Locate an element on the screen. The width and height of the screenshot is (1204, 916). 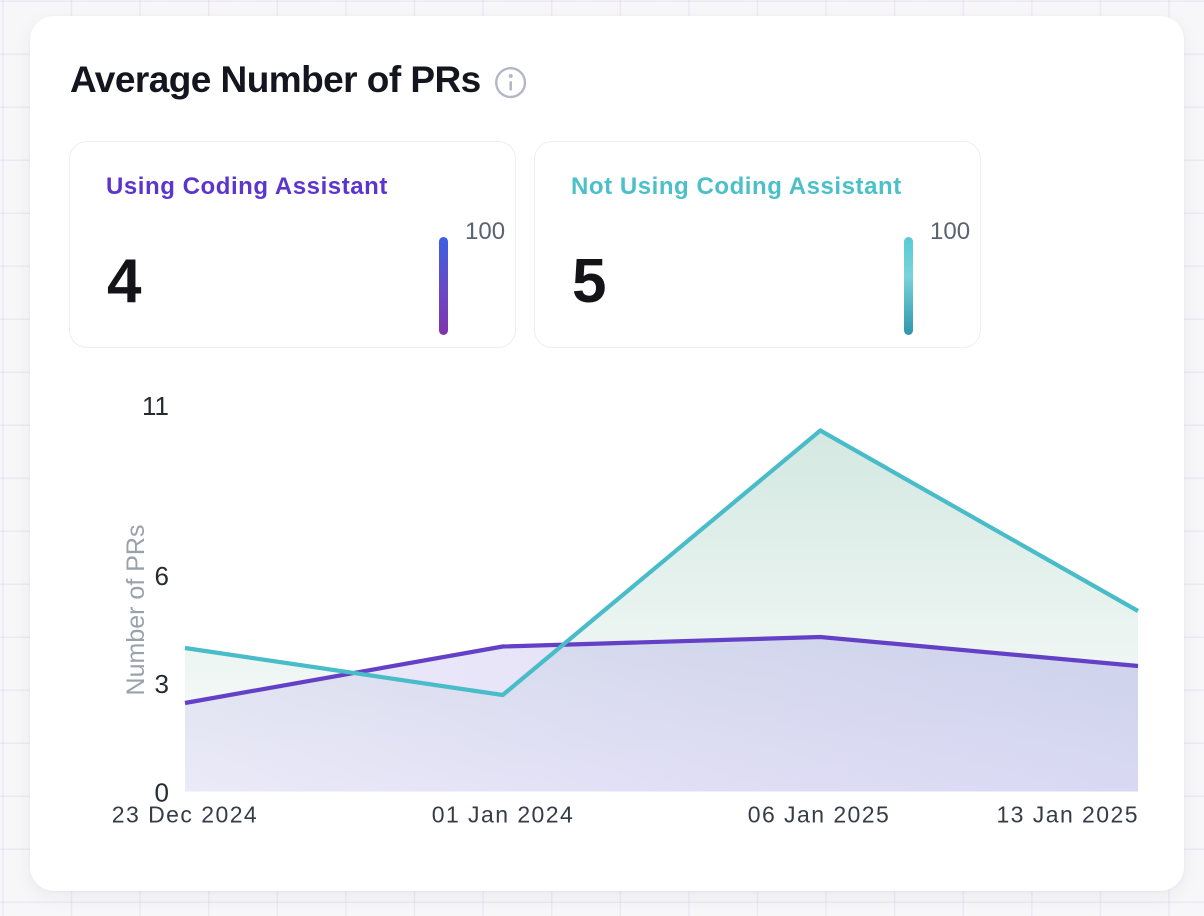
svg-text: 3 is located at coordinates (162, 684).